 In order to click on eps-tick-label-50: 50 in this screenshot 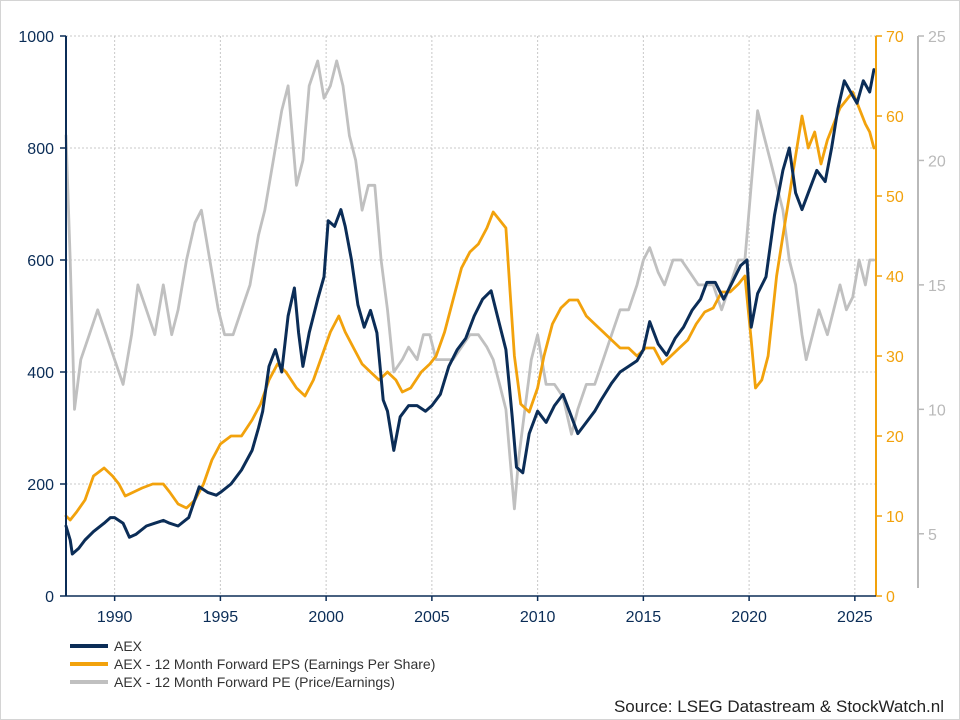, I will do `click(895, 197)`.